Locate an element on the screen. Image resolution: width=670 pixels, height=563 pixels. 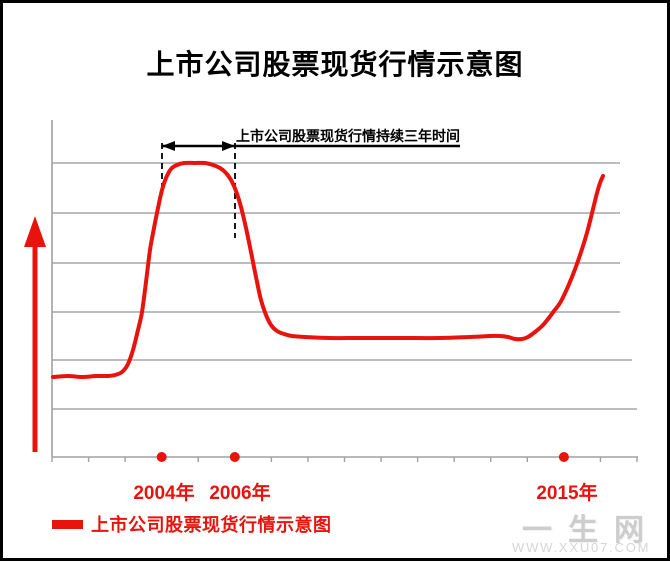
legend-label: 上市公司股票现货行情示意图 is located at coordinates (211, 525).